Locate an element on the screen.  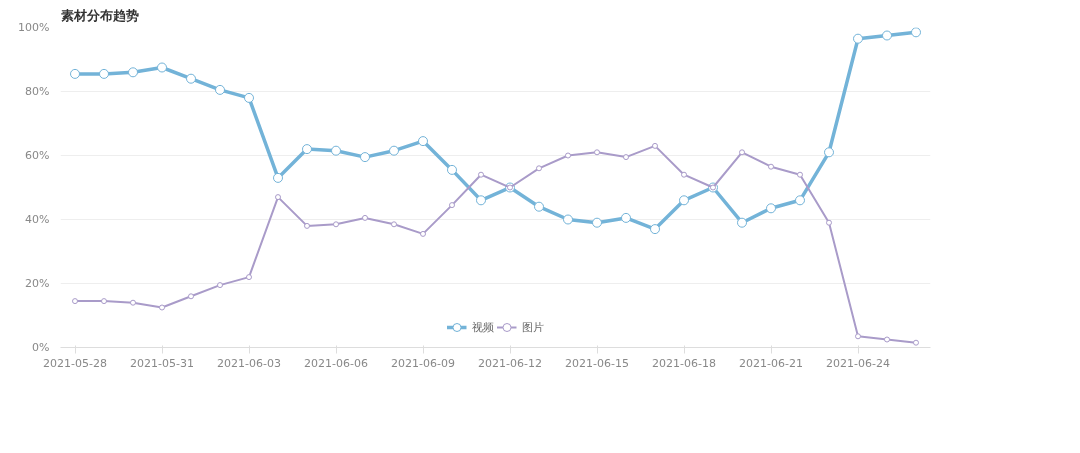
legend-label: 图片 is located at coordinates (532, 327).